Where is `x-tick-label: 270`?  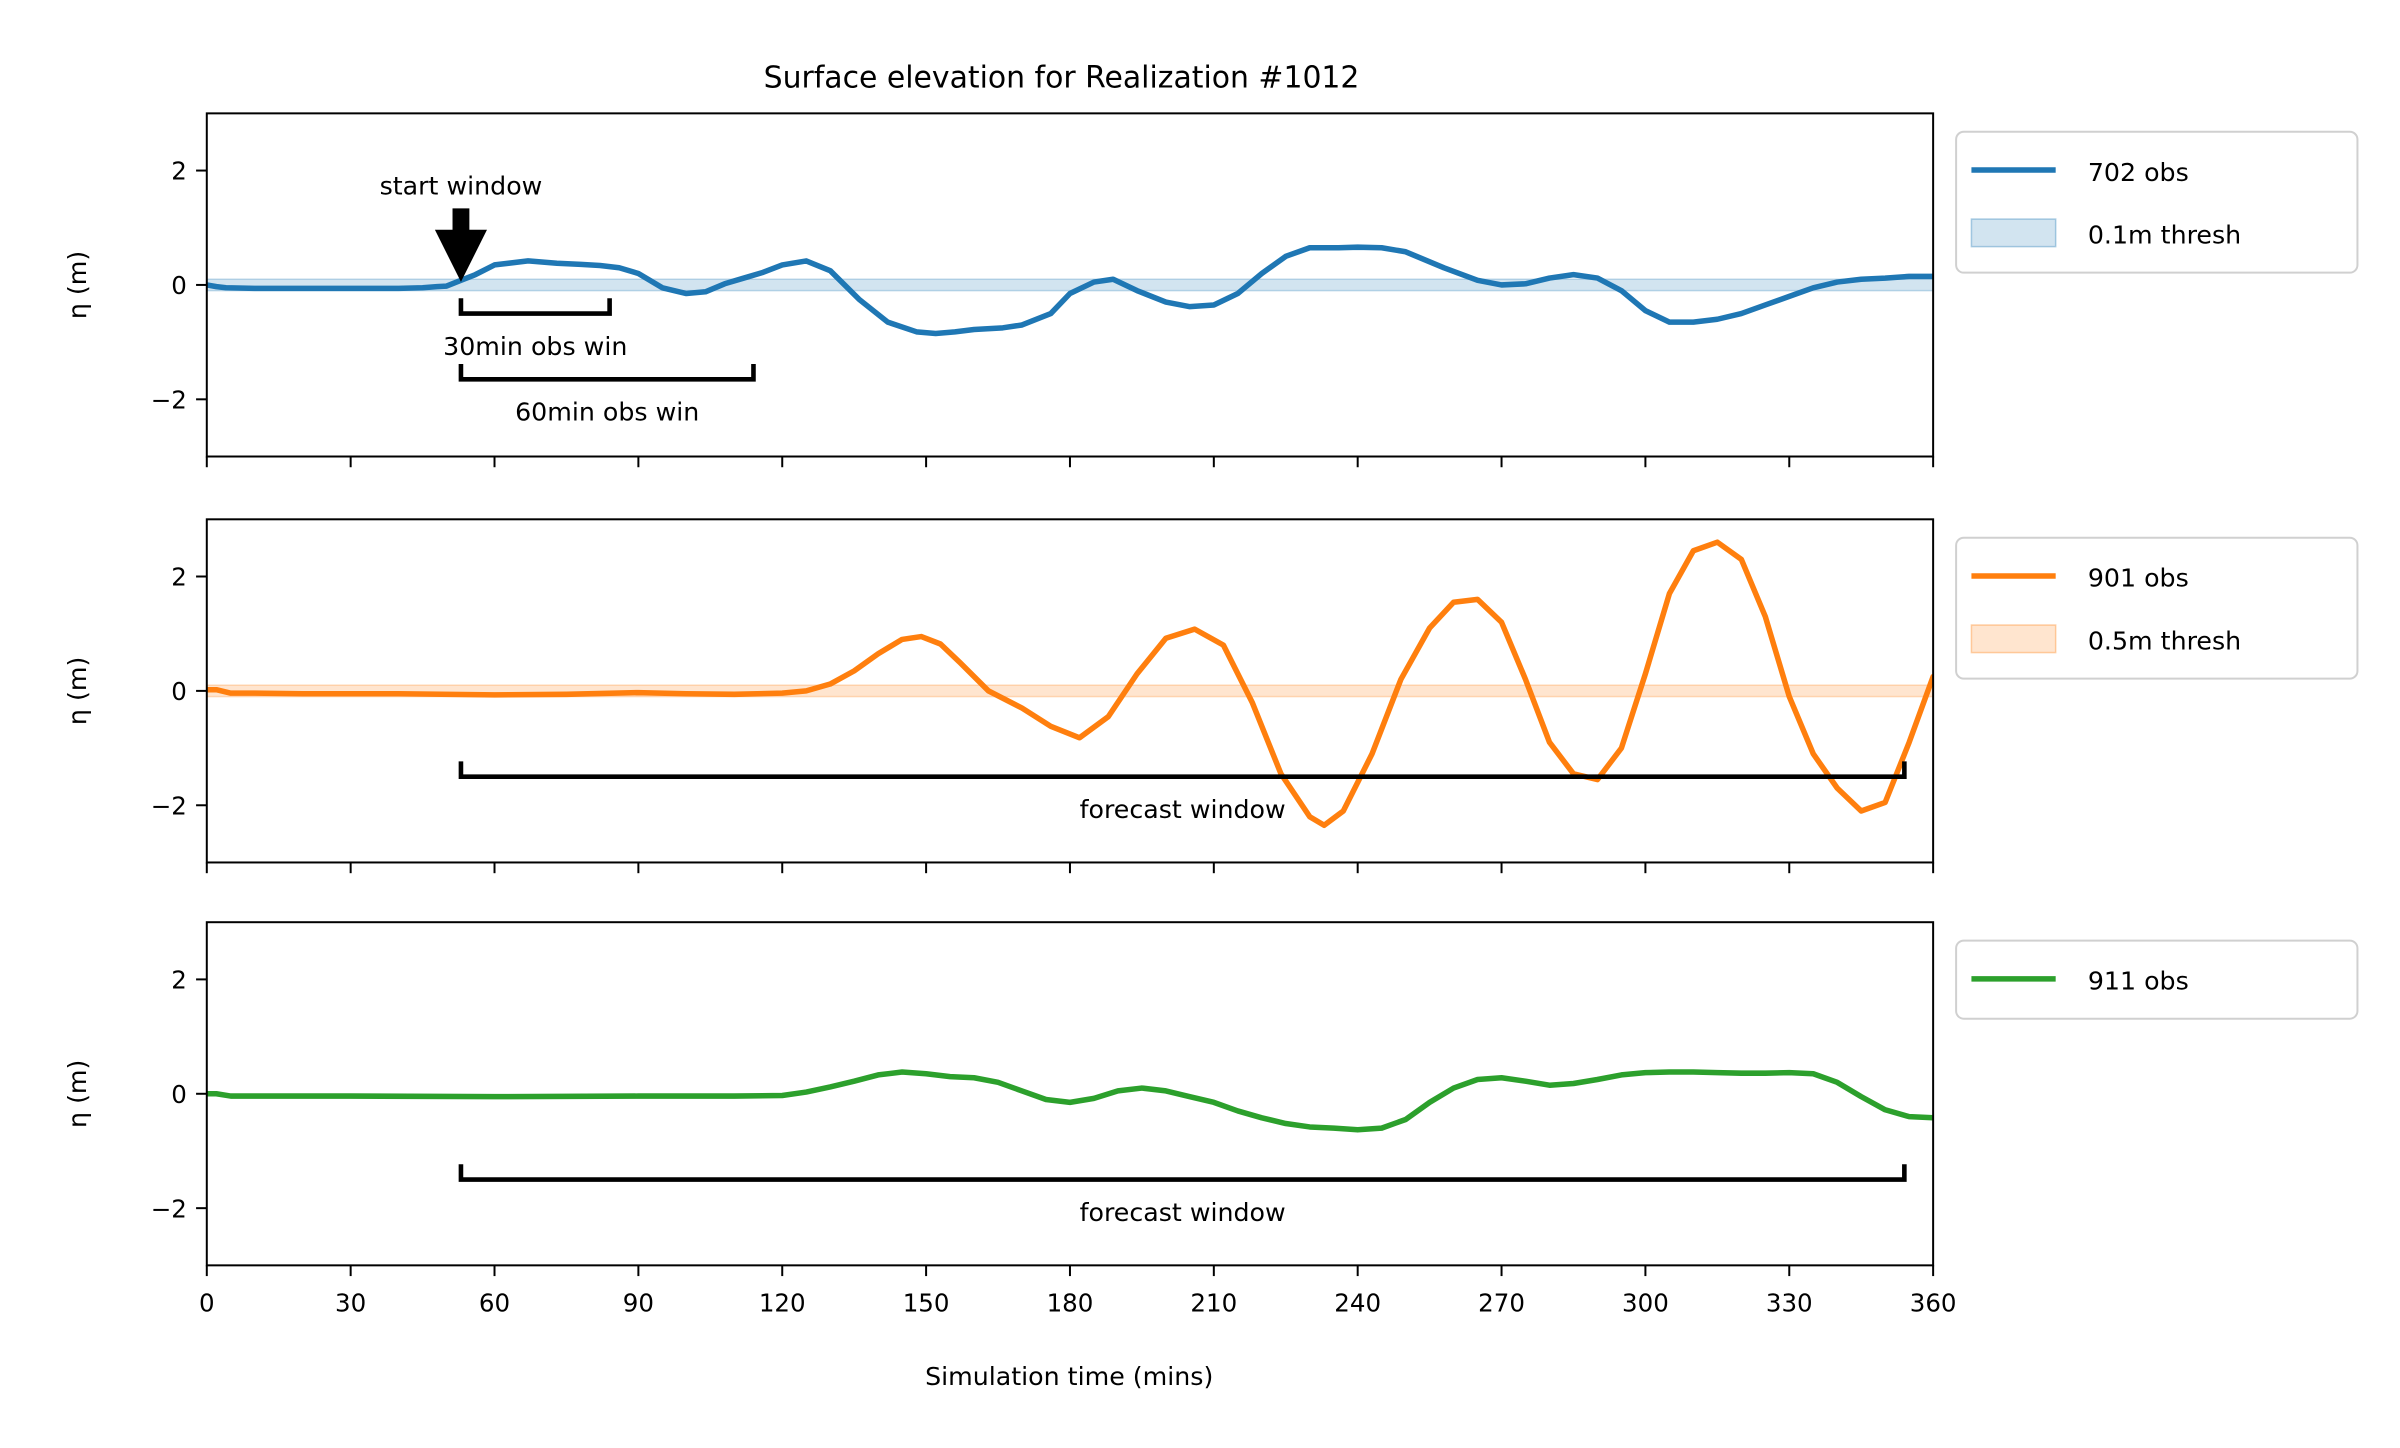 x-tick-label: 270 is located at coordinates (1501, 1302).